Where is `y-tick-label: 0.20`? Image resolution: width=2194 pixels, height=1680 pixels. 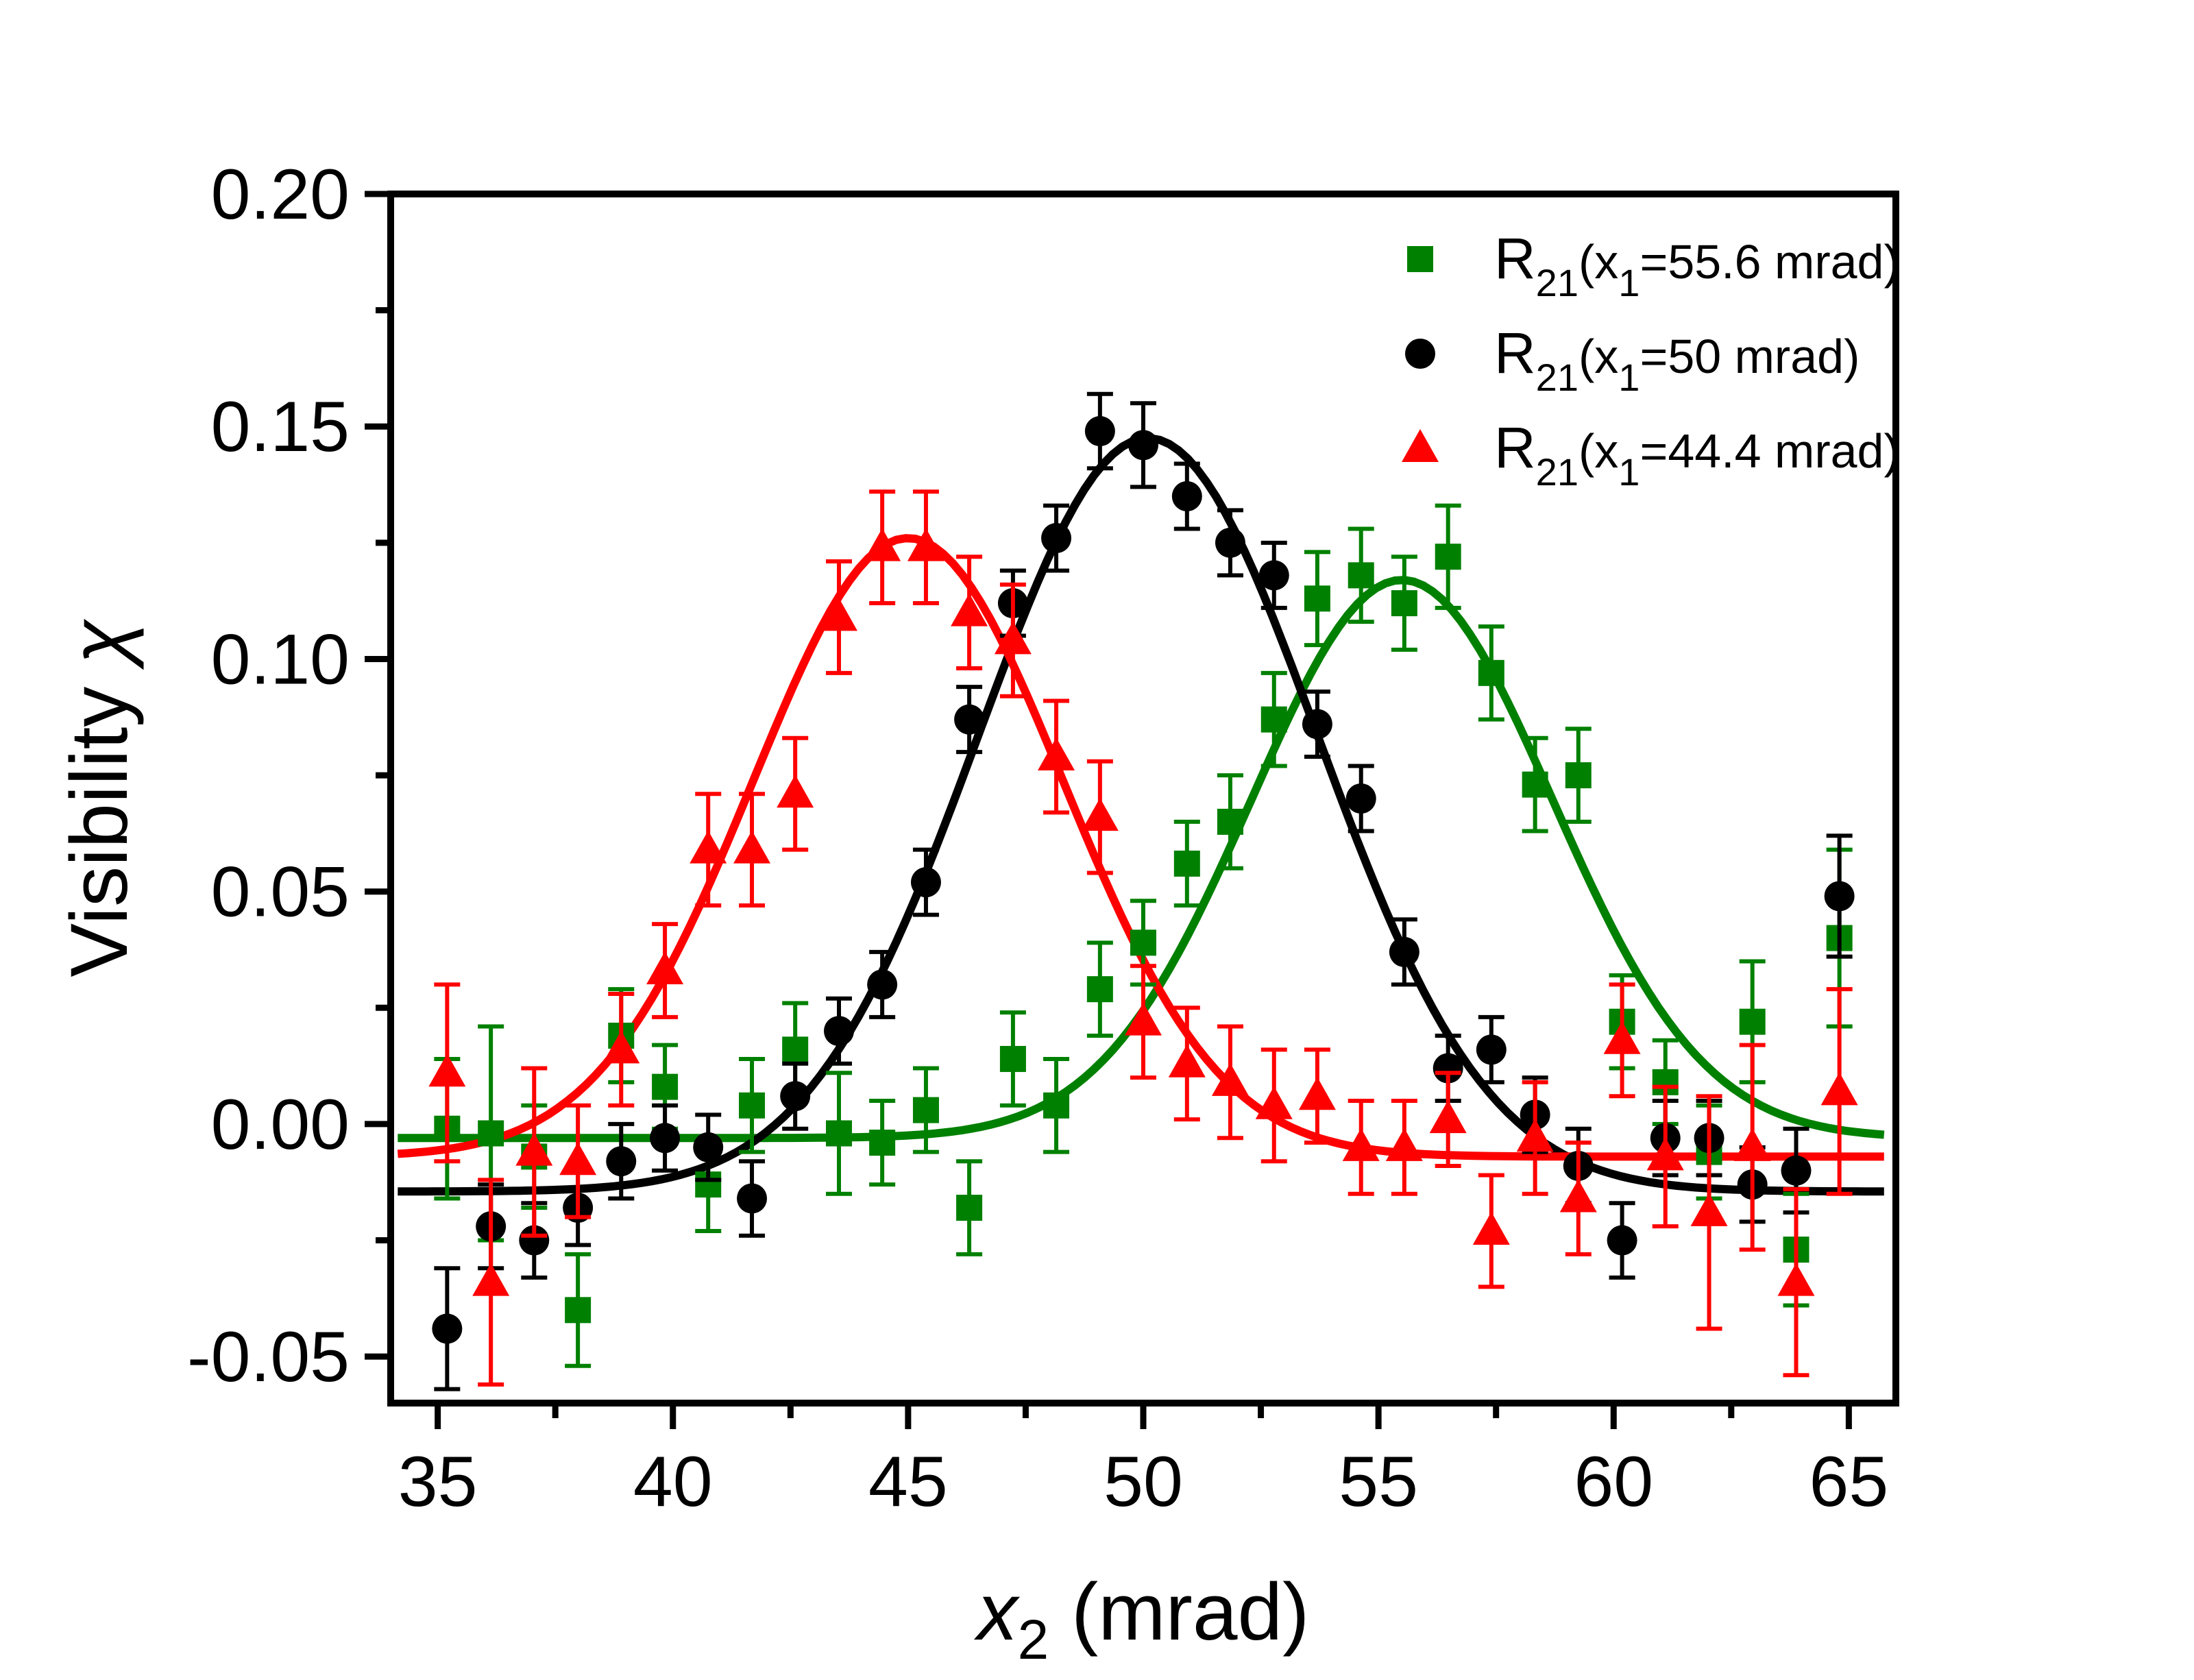
y-tick-label: 0.20 is located at coordinates (281, 194).